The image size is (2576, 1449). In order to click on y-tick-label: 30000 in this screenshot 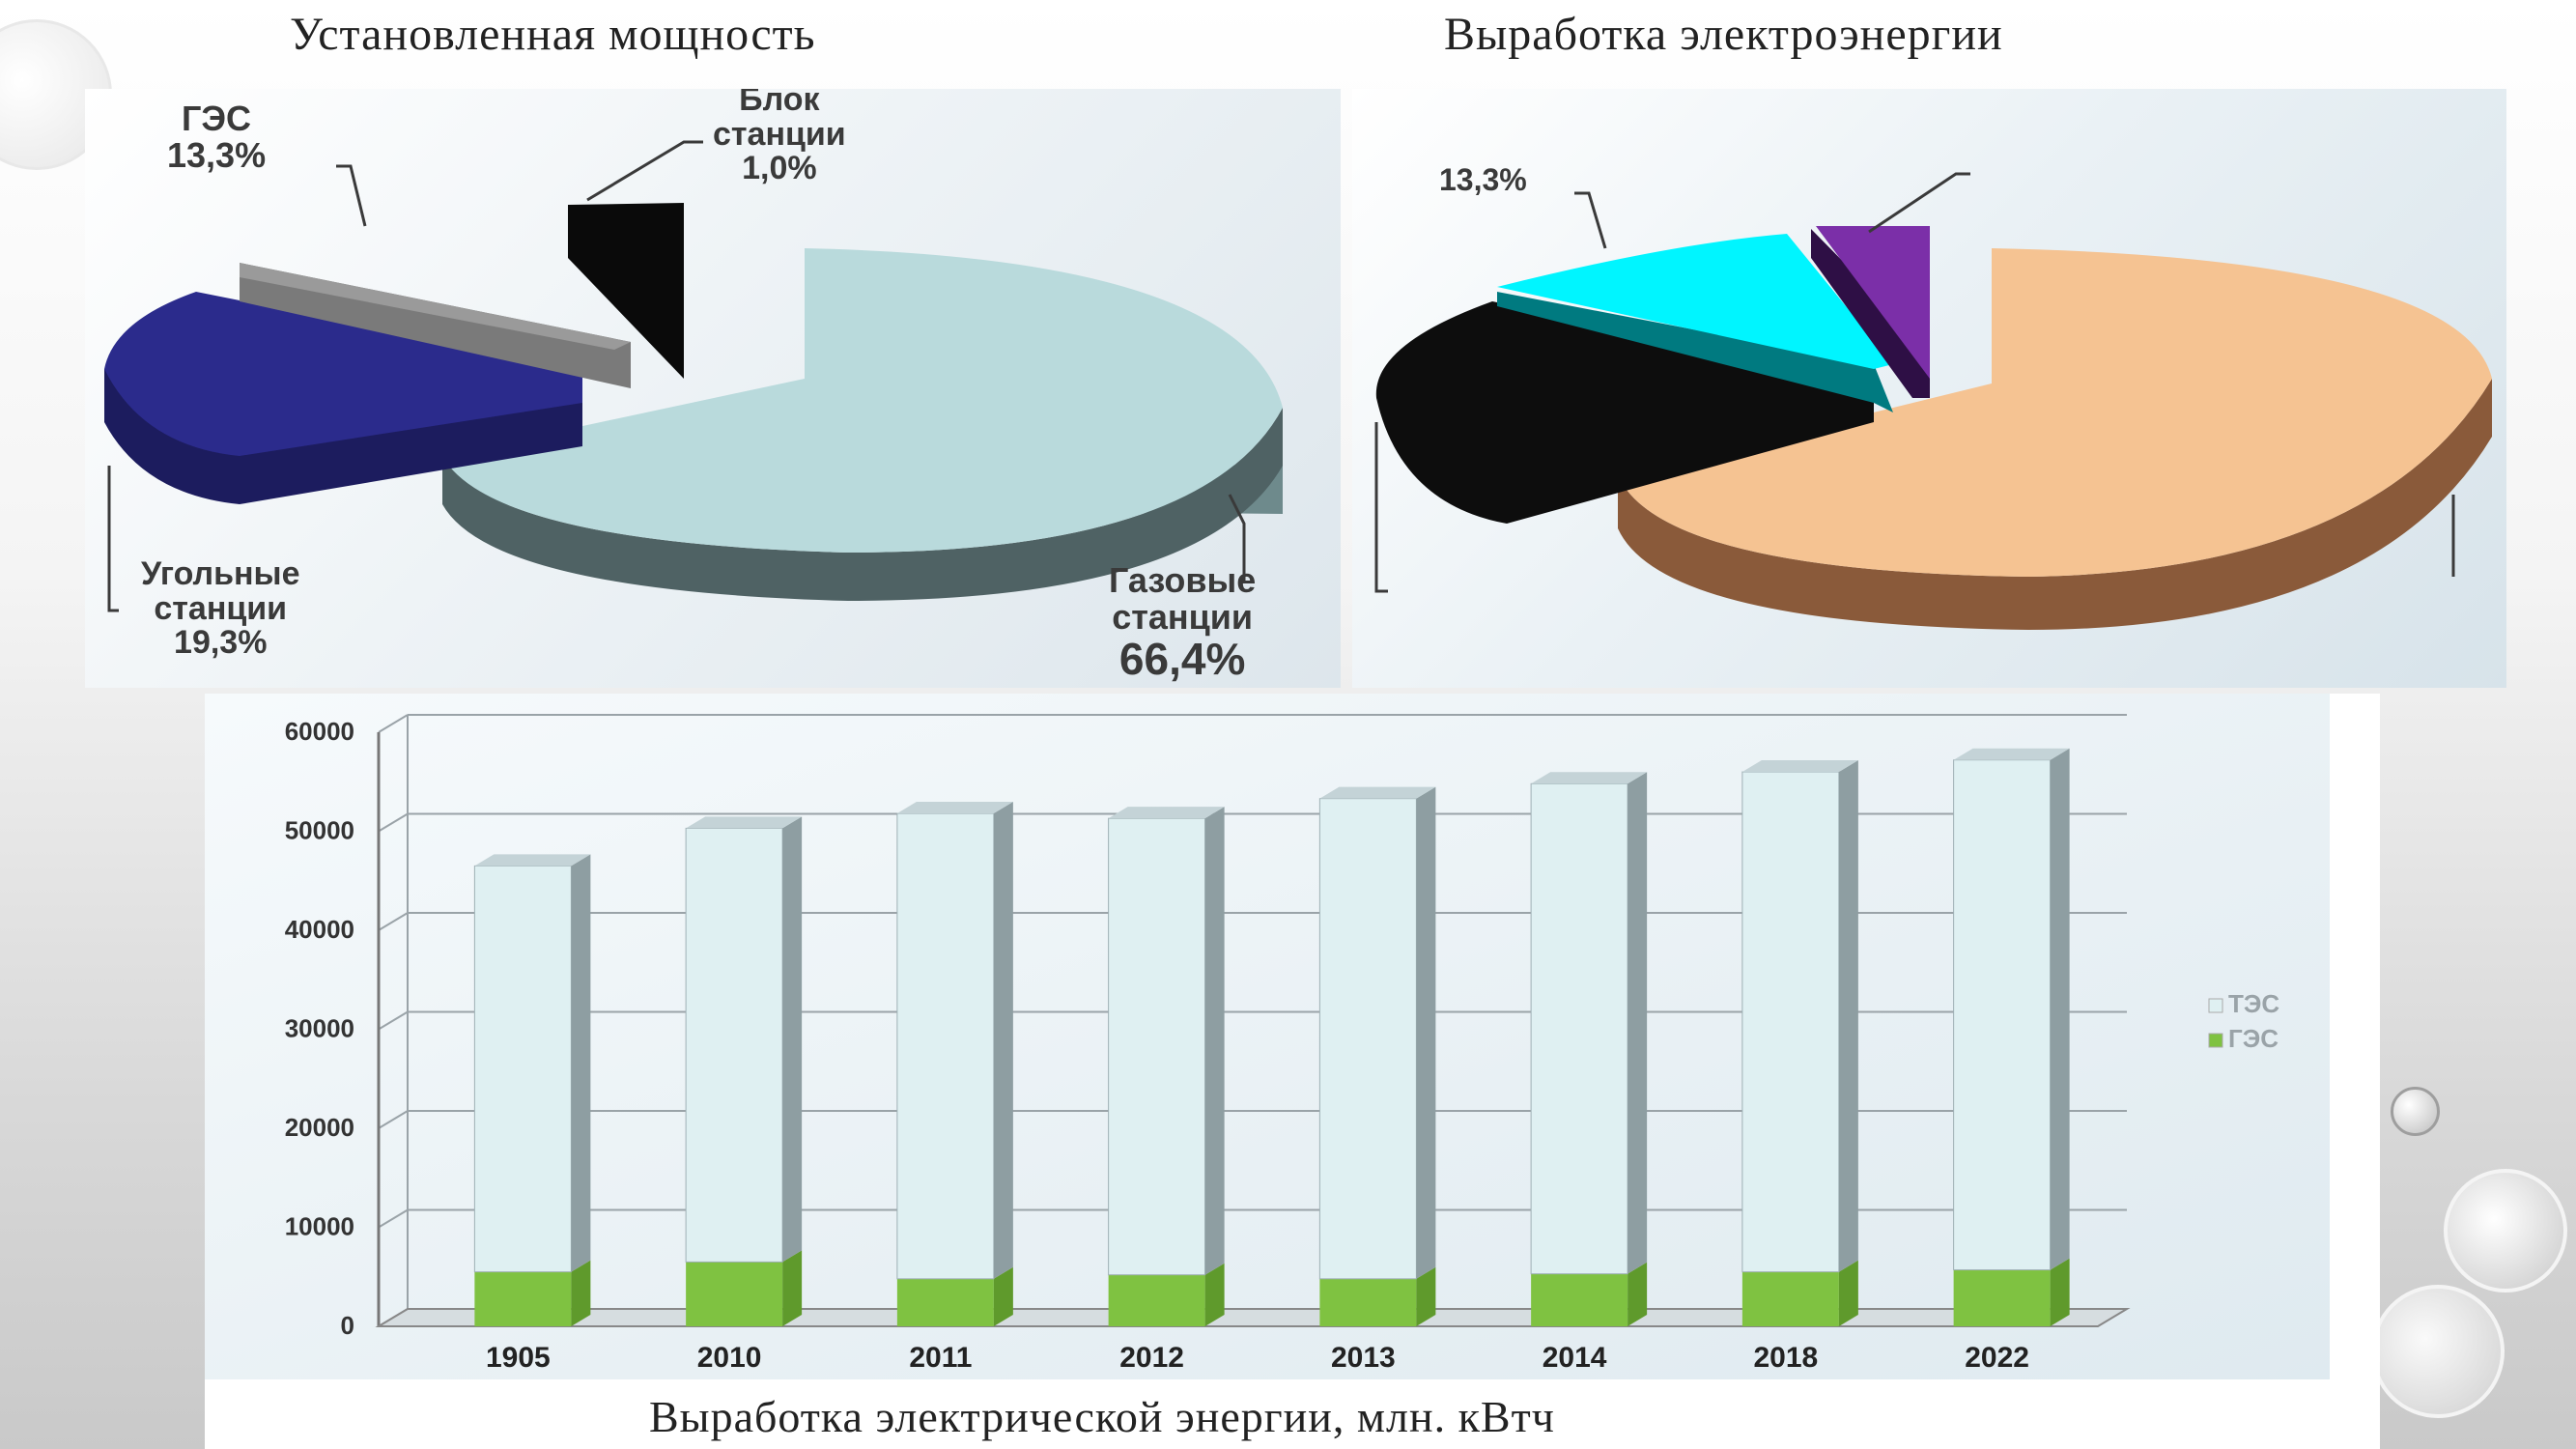, I will do `click(319, 1028)`.